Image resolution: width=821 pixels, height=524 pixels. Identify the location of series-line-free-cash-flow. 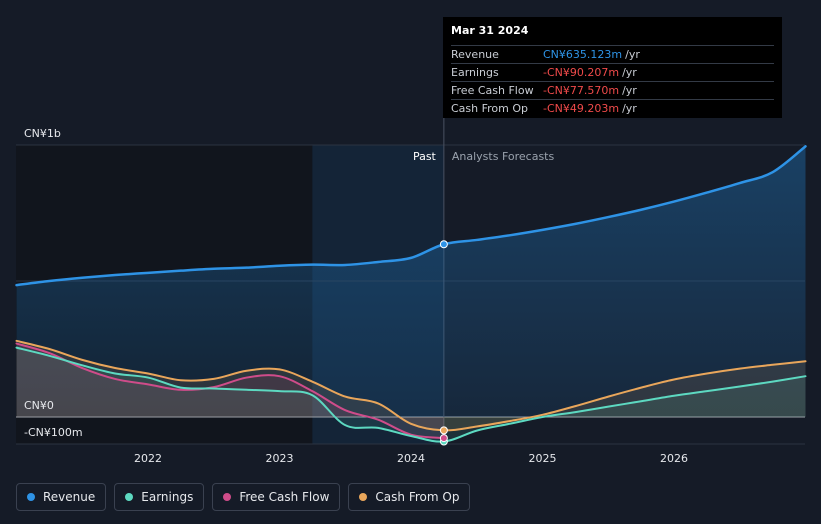
(230, 391).